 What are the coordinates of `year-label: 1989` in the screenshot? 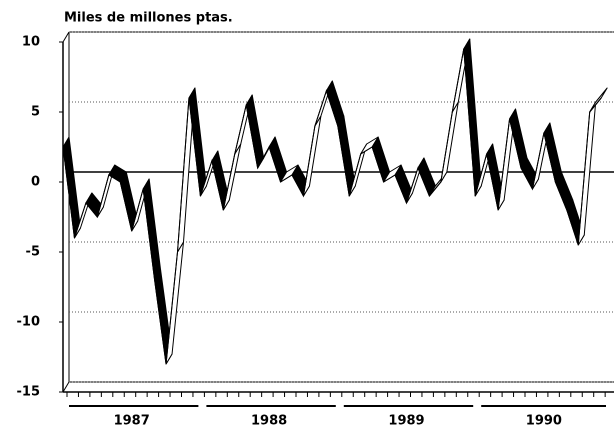 It's located at (406, 421).